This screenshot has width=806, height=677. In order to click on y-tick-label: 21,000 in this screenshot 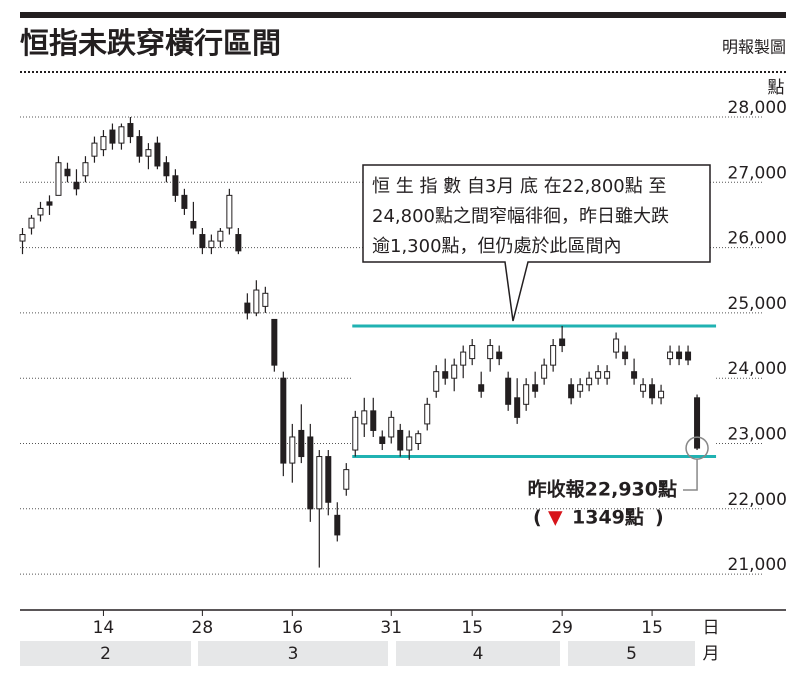, I will do `click(757, 565)`.